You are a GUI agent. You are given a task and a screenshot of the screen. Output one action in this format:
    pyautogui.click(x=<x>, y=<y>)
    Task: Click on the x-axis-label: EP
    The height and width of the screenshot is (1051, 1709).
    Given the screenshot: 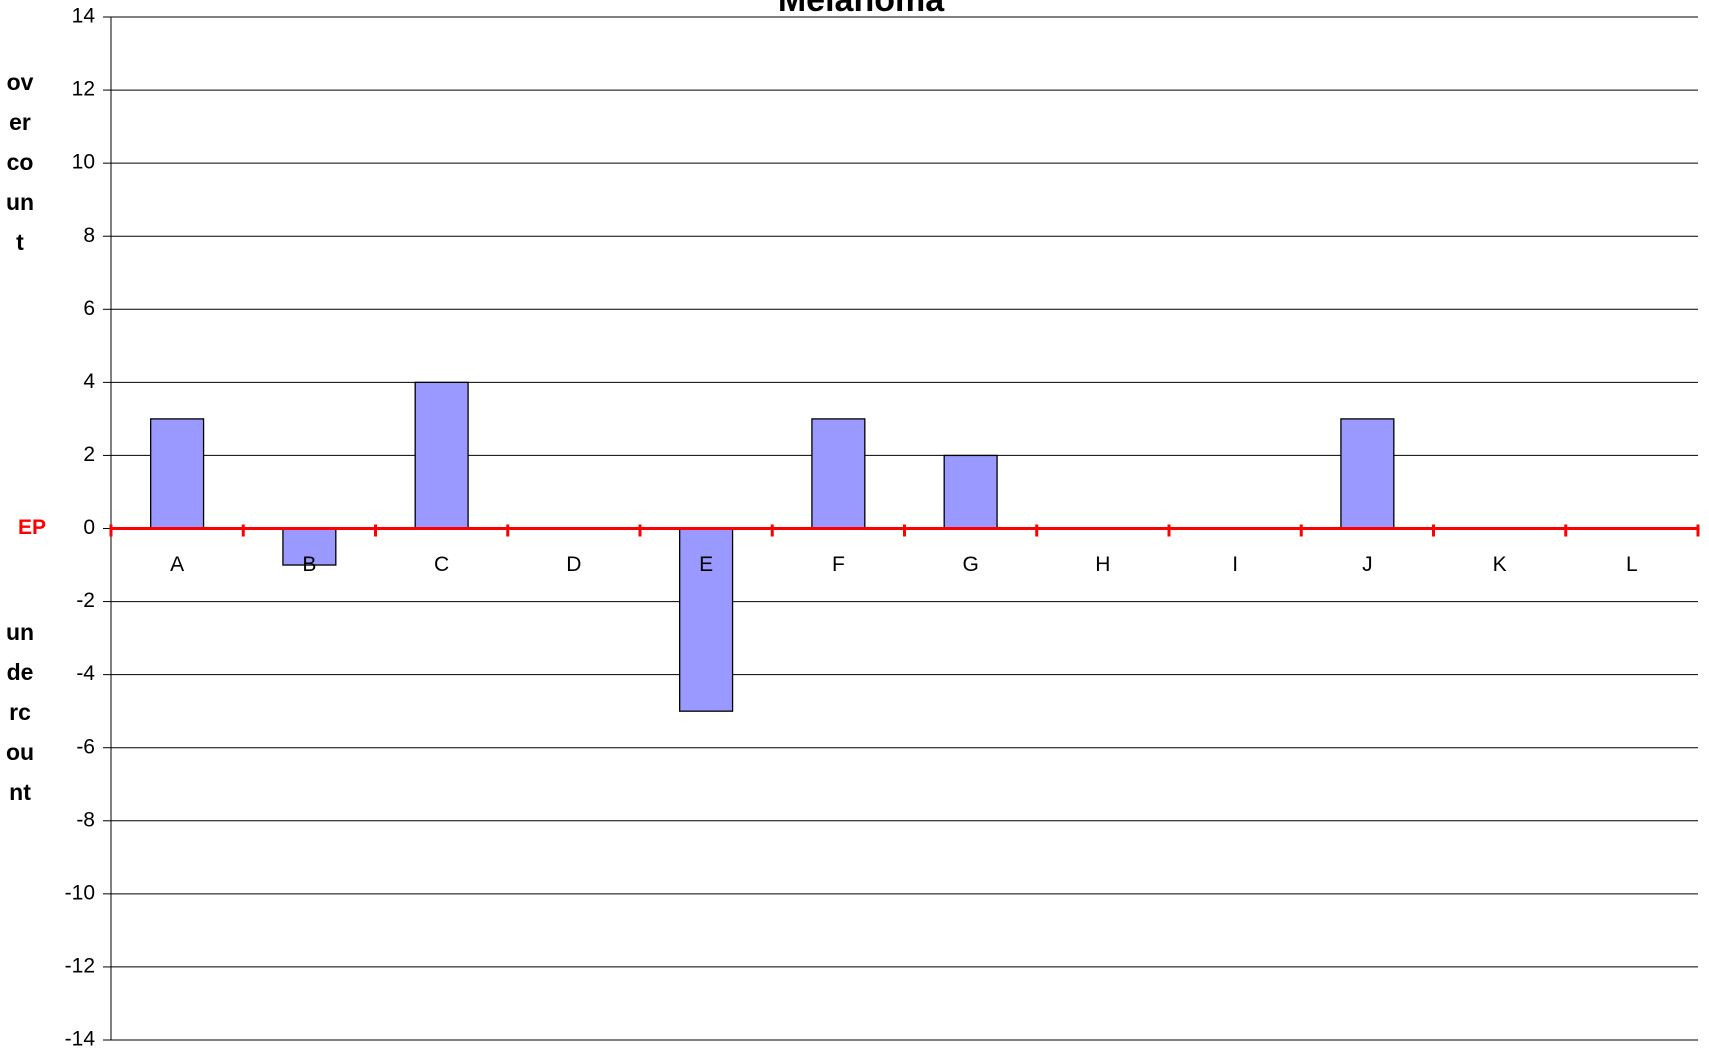 What is the action you would take?
    pyautogui.click(x=32, y=527)
    